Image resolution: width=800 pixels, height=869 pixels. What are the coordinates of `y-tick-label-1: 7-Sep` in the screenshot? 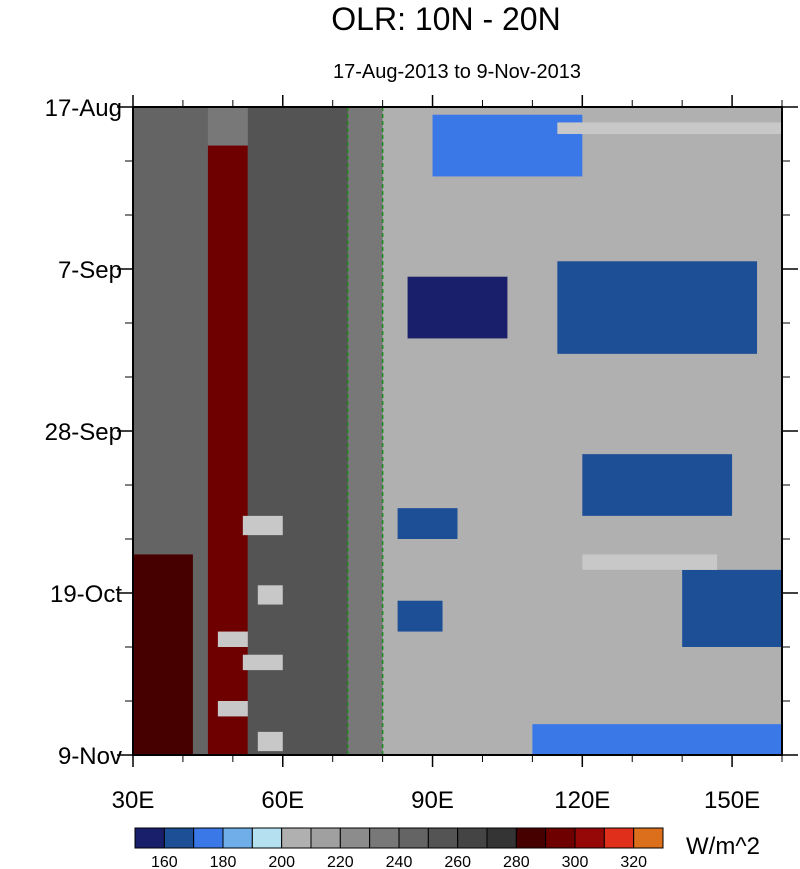 It's located at (90, 270).